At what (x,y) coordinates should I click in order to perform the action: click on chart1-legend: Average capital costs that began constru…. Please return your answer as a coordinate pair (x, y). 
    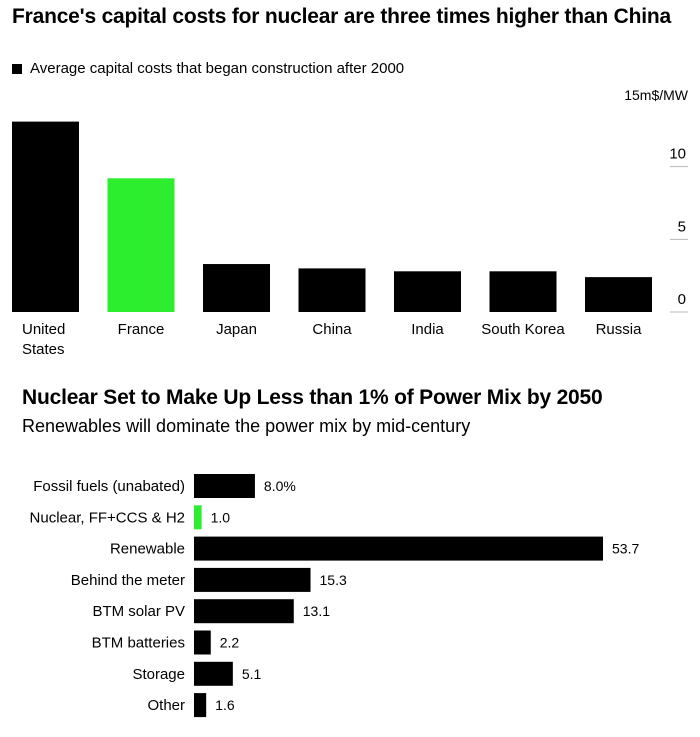
    Looking at the image, I should click on (208, 68).